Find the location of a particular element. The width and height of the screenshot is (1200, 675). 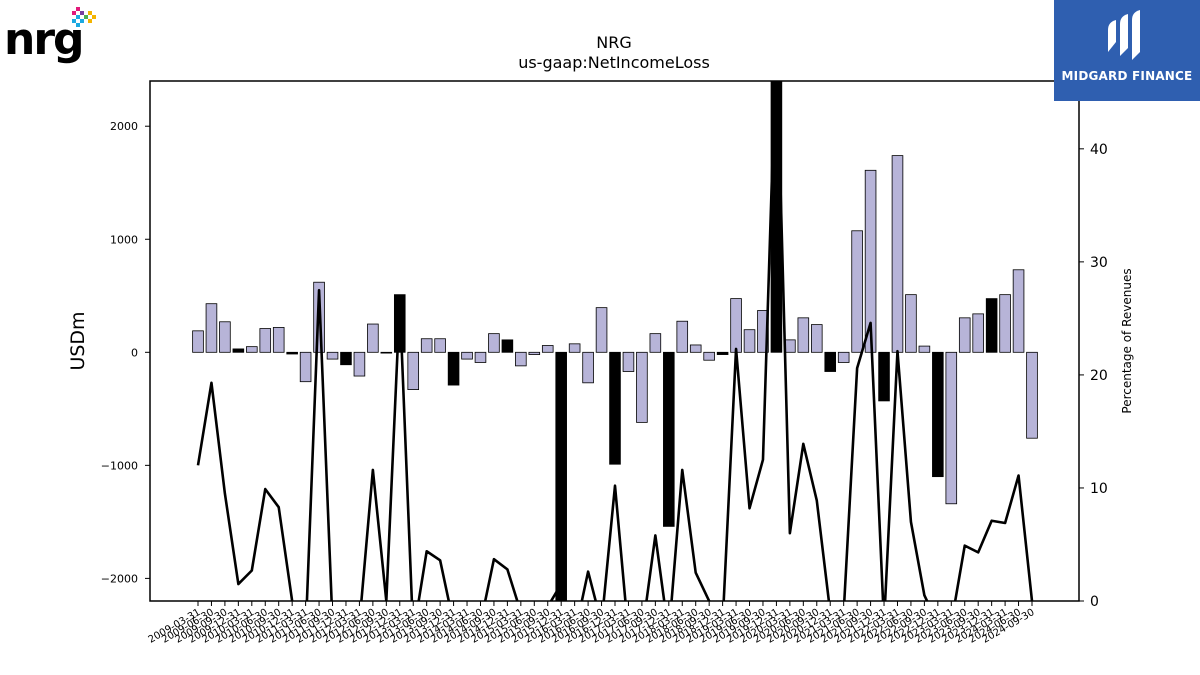

y-tick-label: 1000 is located at coordinates (124, 239).